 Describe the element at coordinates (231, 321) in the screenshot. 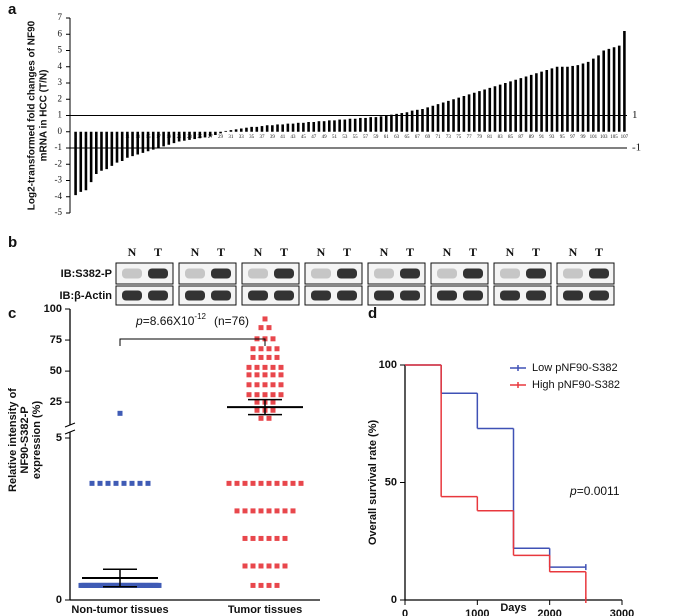

I see `sample-size: (n=76)` at that location.